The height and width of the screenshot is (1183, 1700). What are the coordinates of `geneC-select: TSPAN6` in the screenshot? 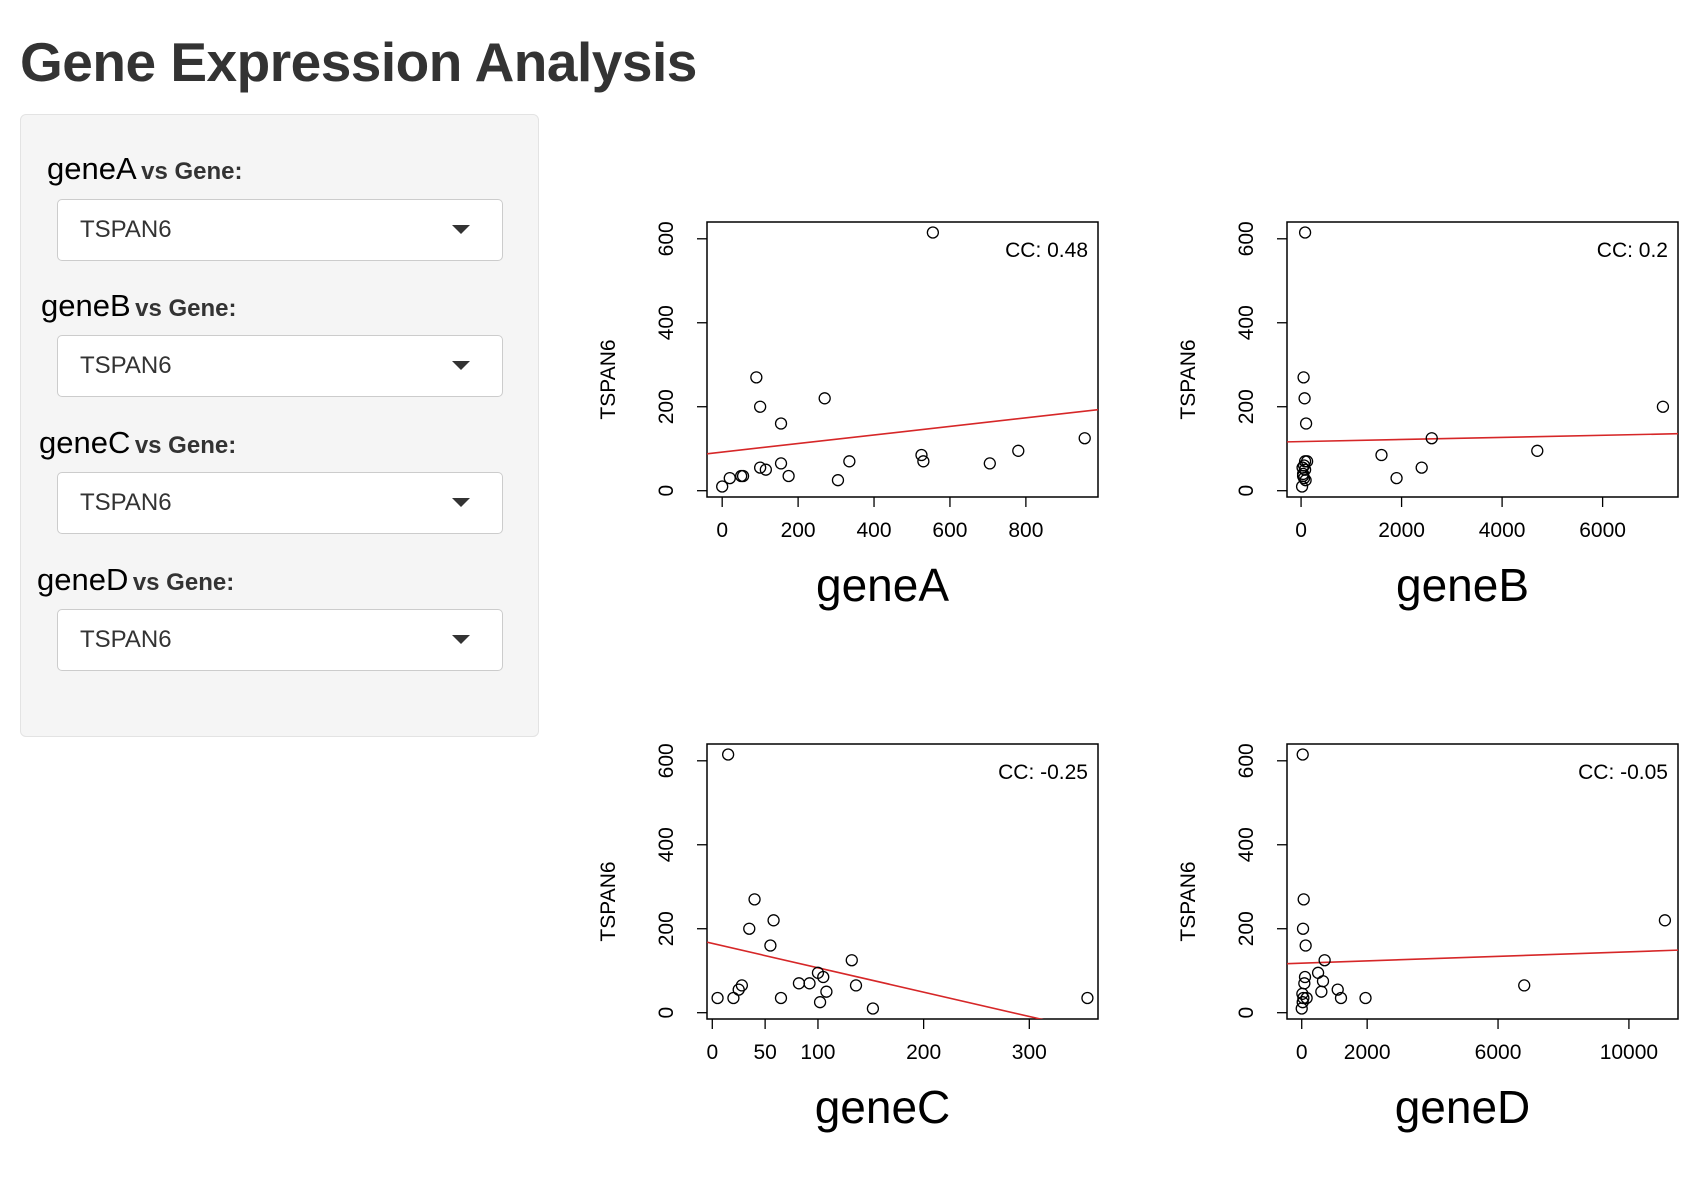 It's located at (280, 503).